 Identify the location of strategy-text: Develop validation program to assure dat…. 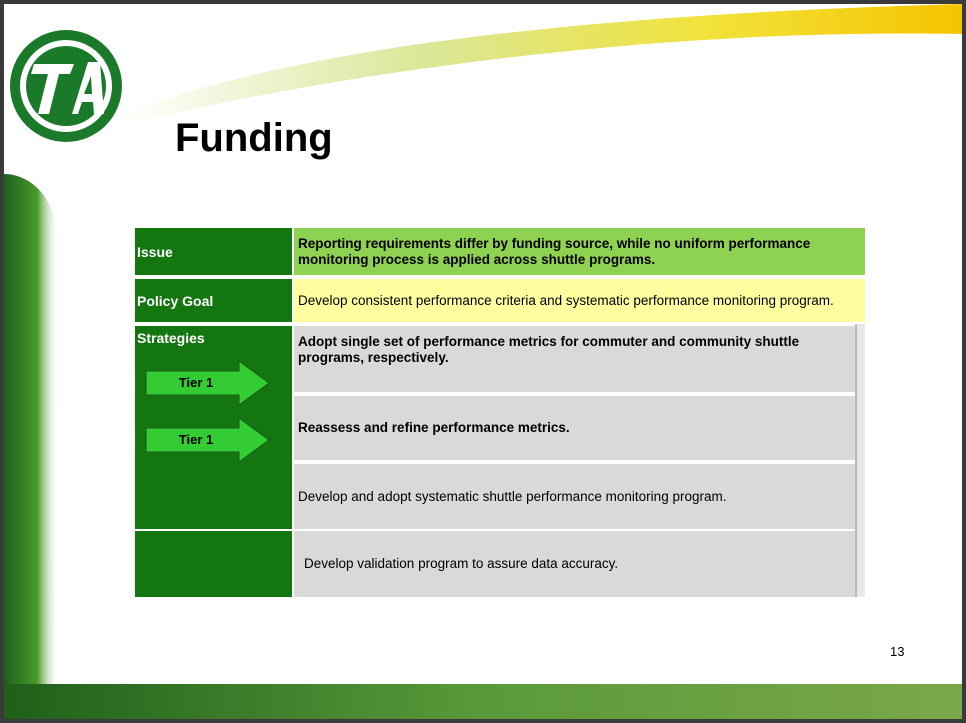
(573, 563).